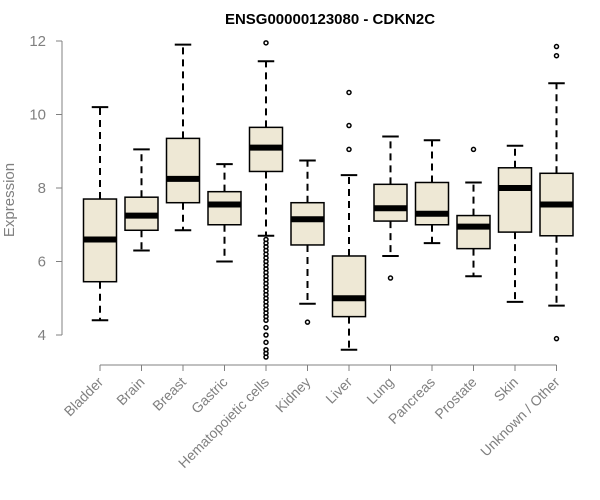 This screenshot has height=500, width=600. What do you see at coordinates (9, 200) in the screenshot?
I see `y-axis-label: Expression` at bounding box center [9, 200].